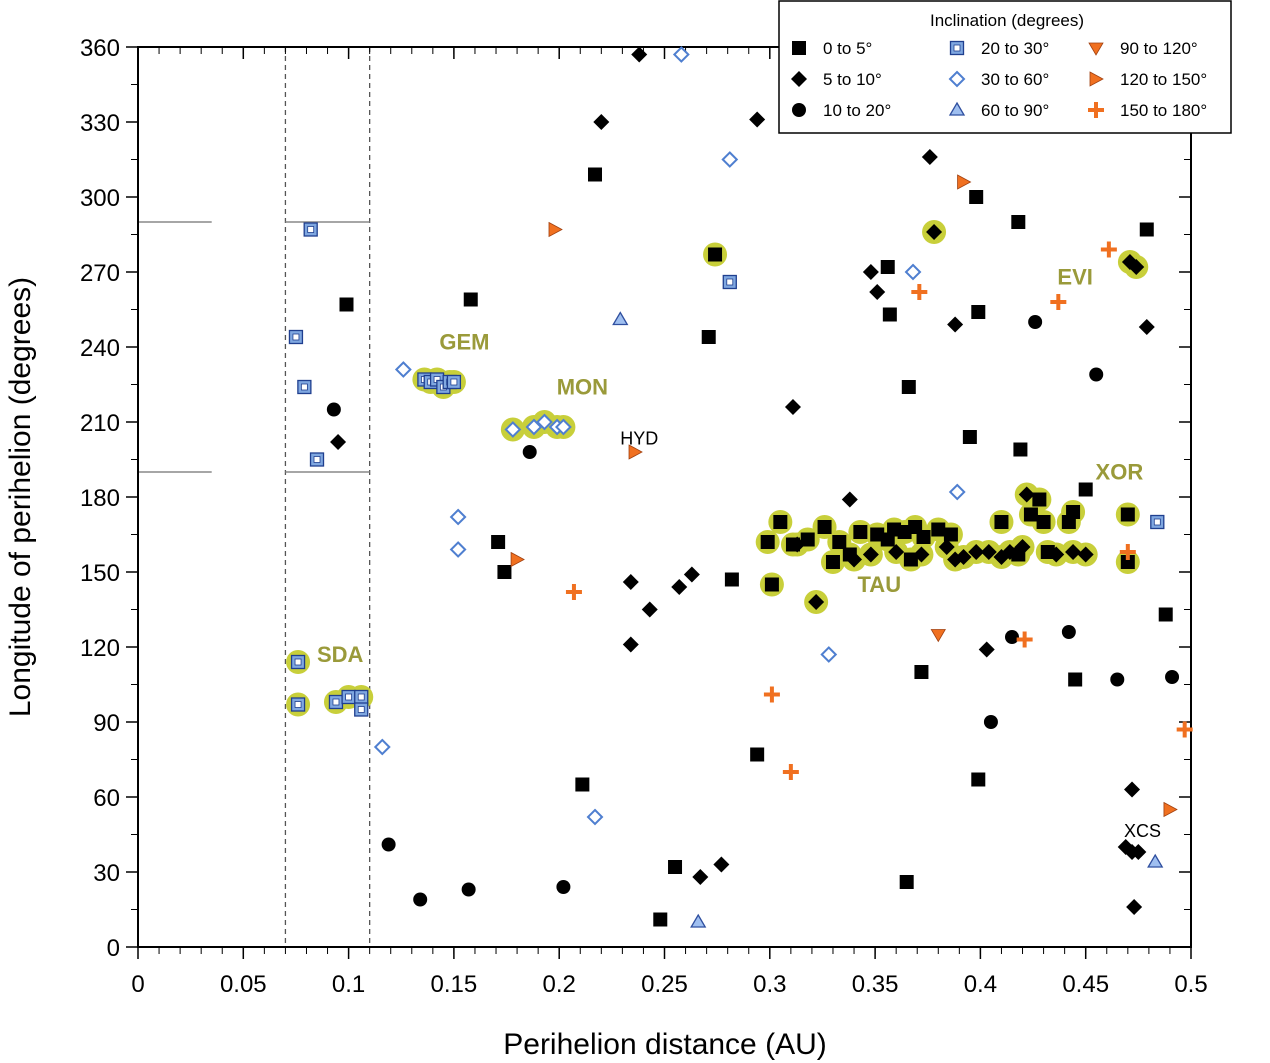  I want to click on legend-box, so click(1005, 67).